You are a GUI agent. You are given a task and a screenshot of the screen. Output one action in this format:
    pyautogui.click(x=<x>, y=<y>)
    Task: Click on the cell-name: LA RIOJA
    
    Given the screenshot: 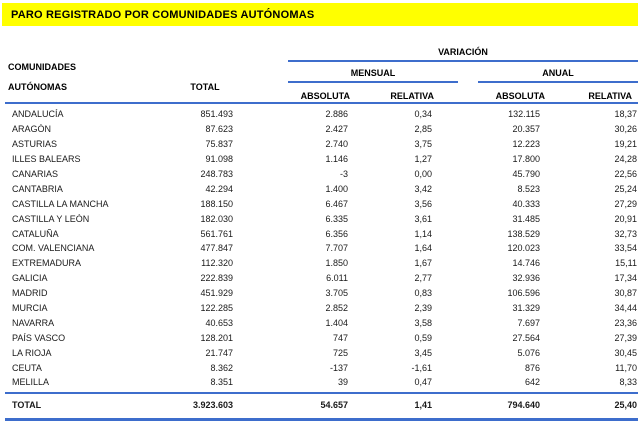 What is the action you would take?
    pyautogui.click(x=32, y=352)
    